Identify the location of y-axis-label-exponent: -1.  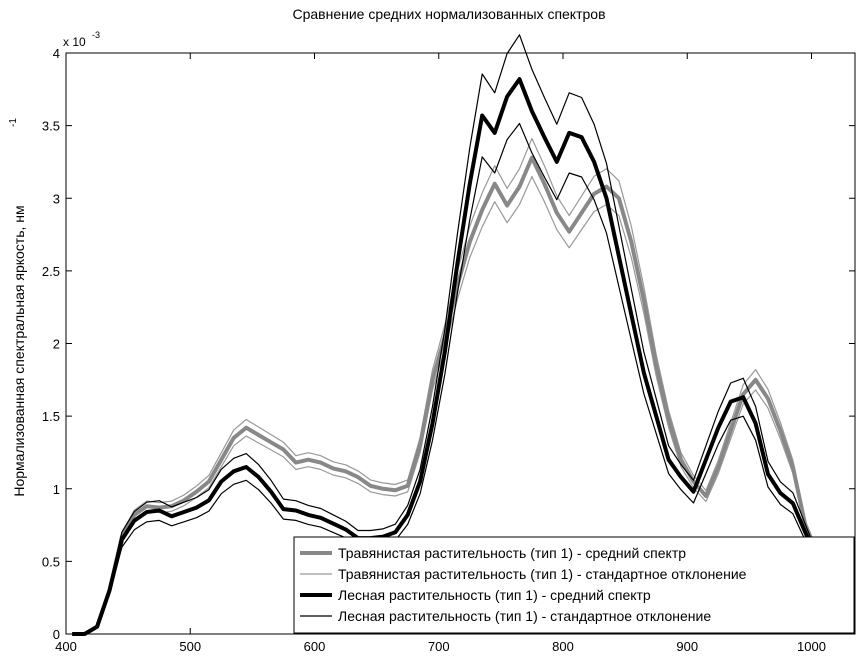
(13, 122).